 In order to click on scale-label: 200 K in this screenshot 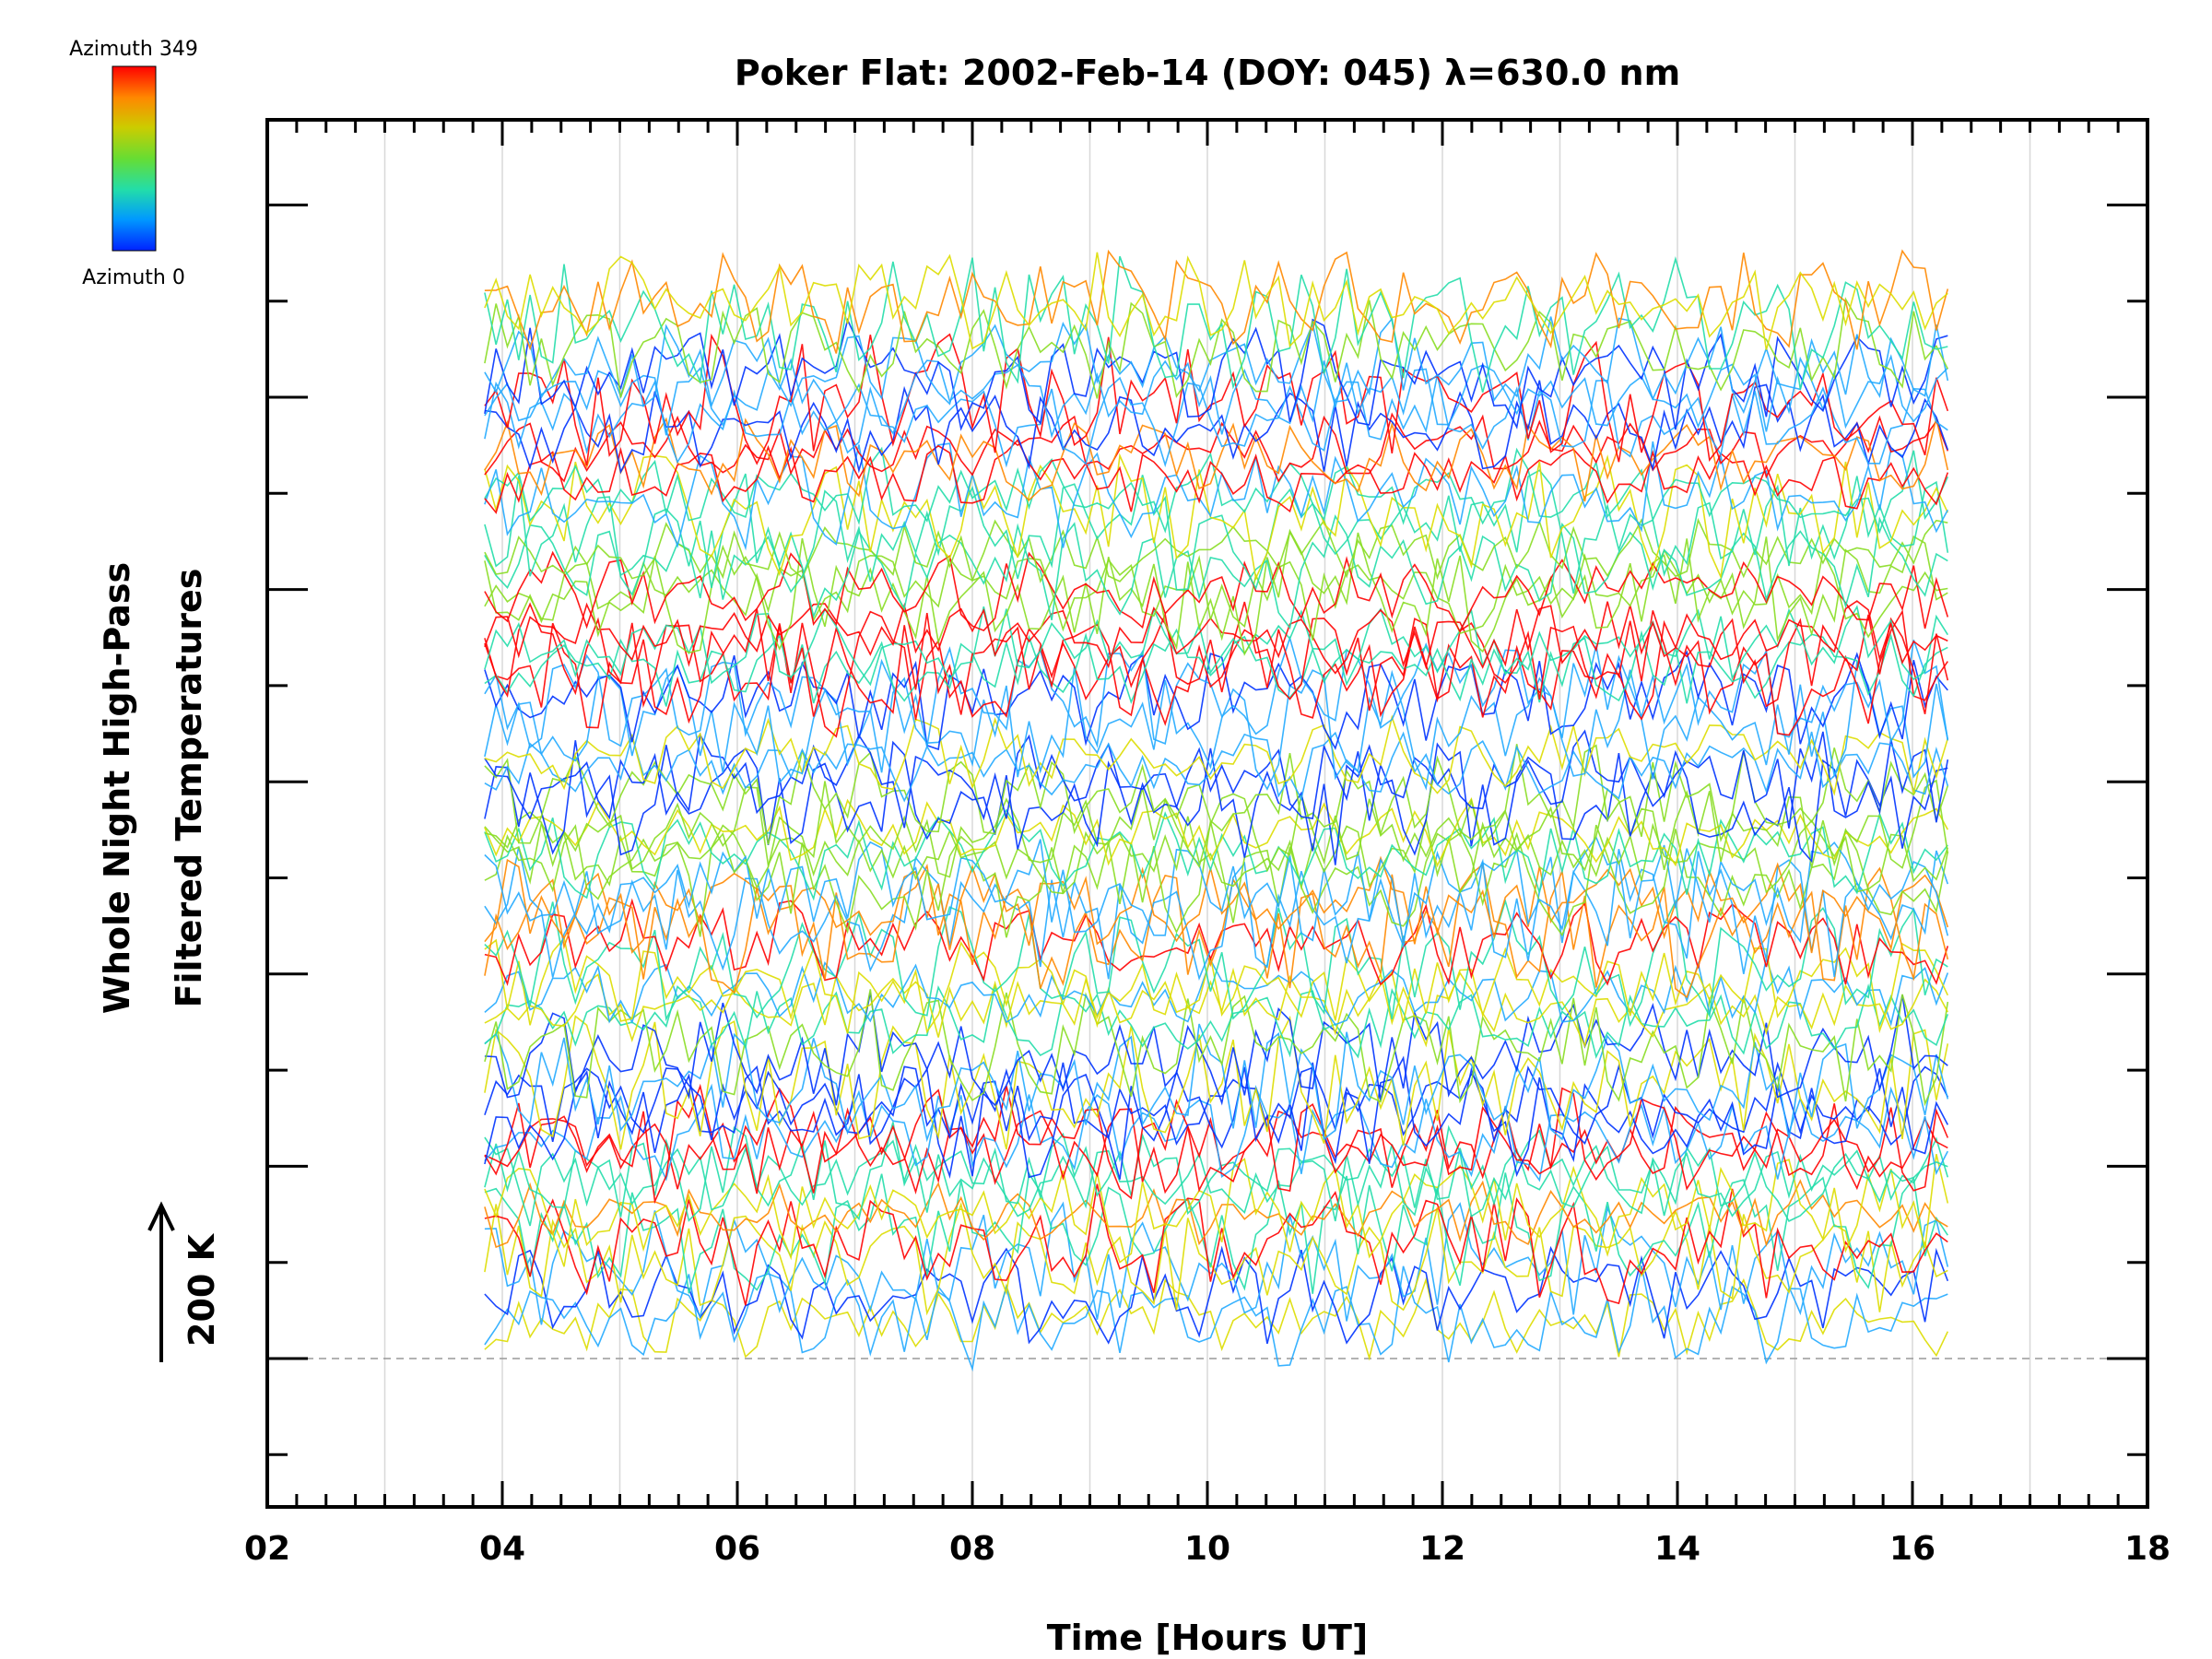, I will do `click(202, 1289)`.